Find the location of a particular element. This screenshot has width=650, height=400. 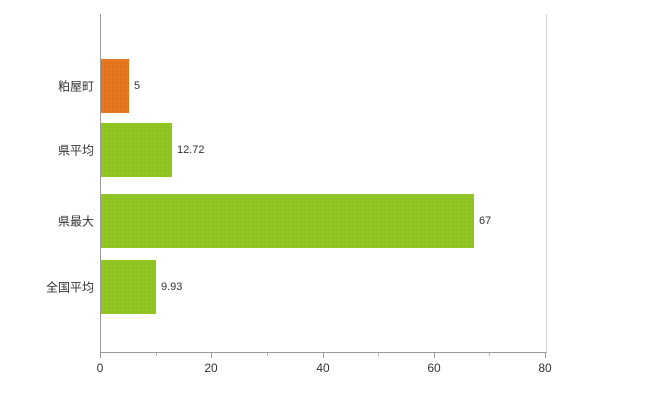

category-label: 全国平均 is located at coordinates (69, 287).